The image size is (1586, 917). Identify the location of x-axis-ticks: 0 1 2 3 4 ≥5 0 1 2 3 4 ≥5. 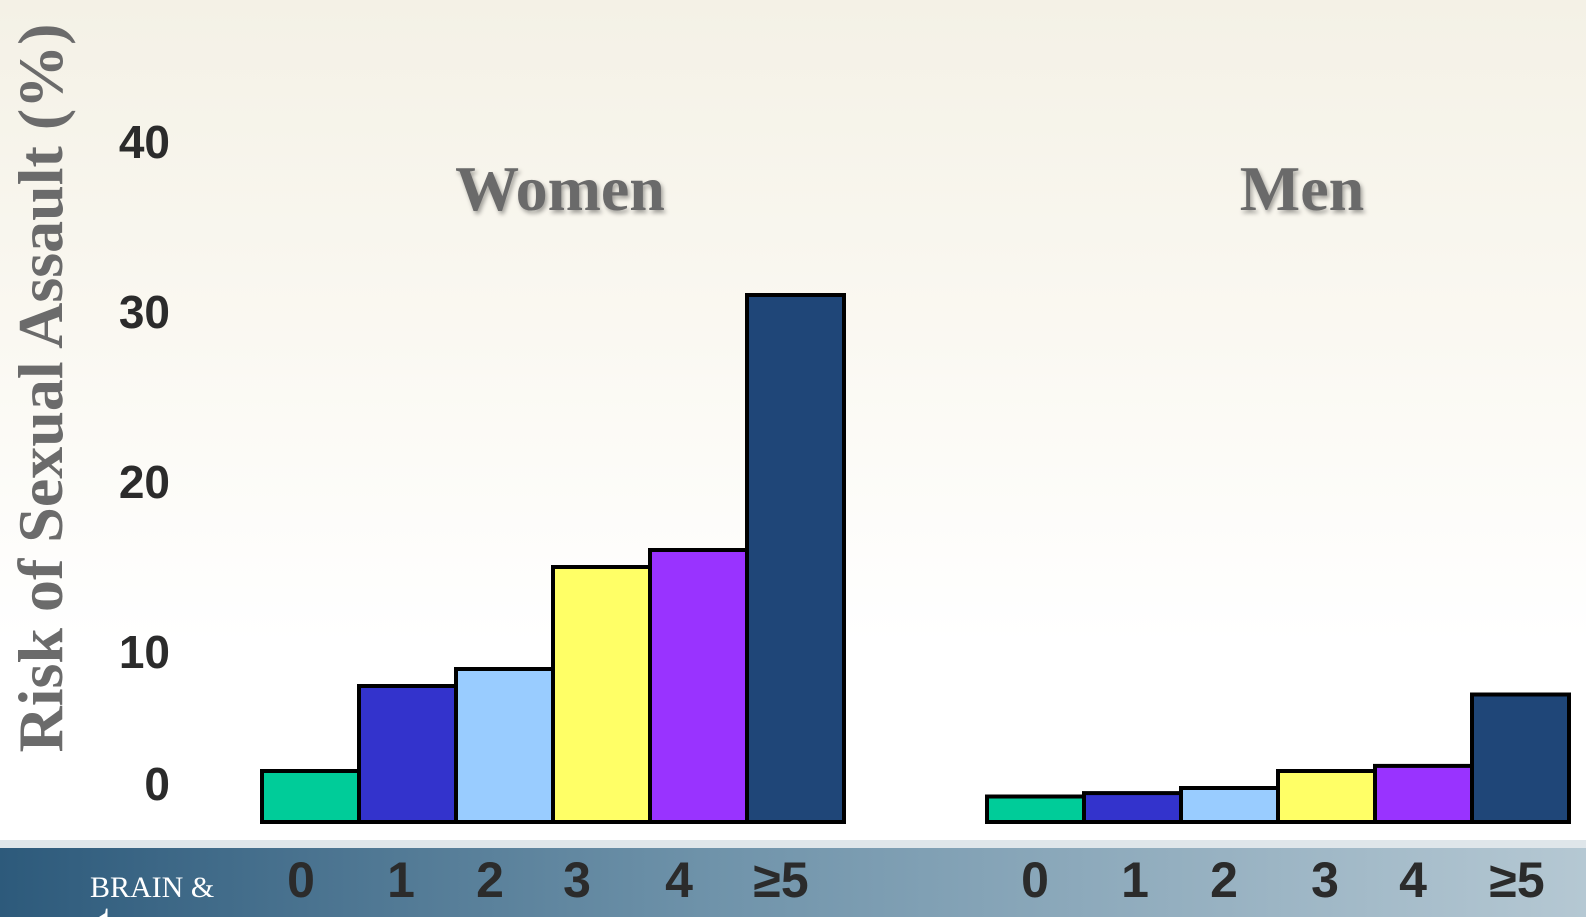
(916, 880).